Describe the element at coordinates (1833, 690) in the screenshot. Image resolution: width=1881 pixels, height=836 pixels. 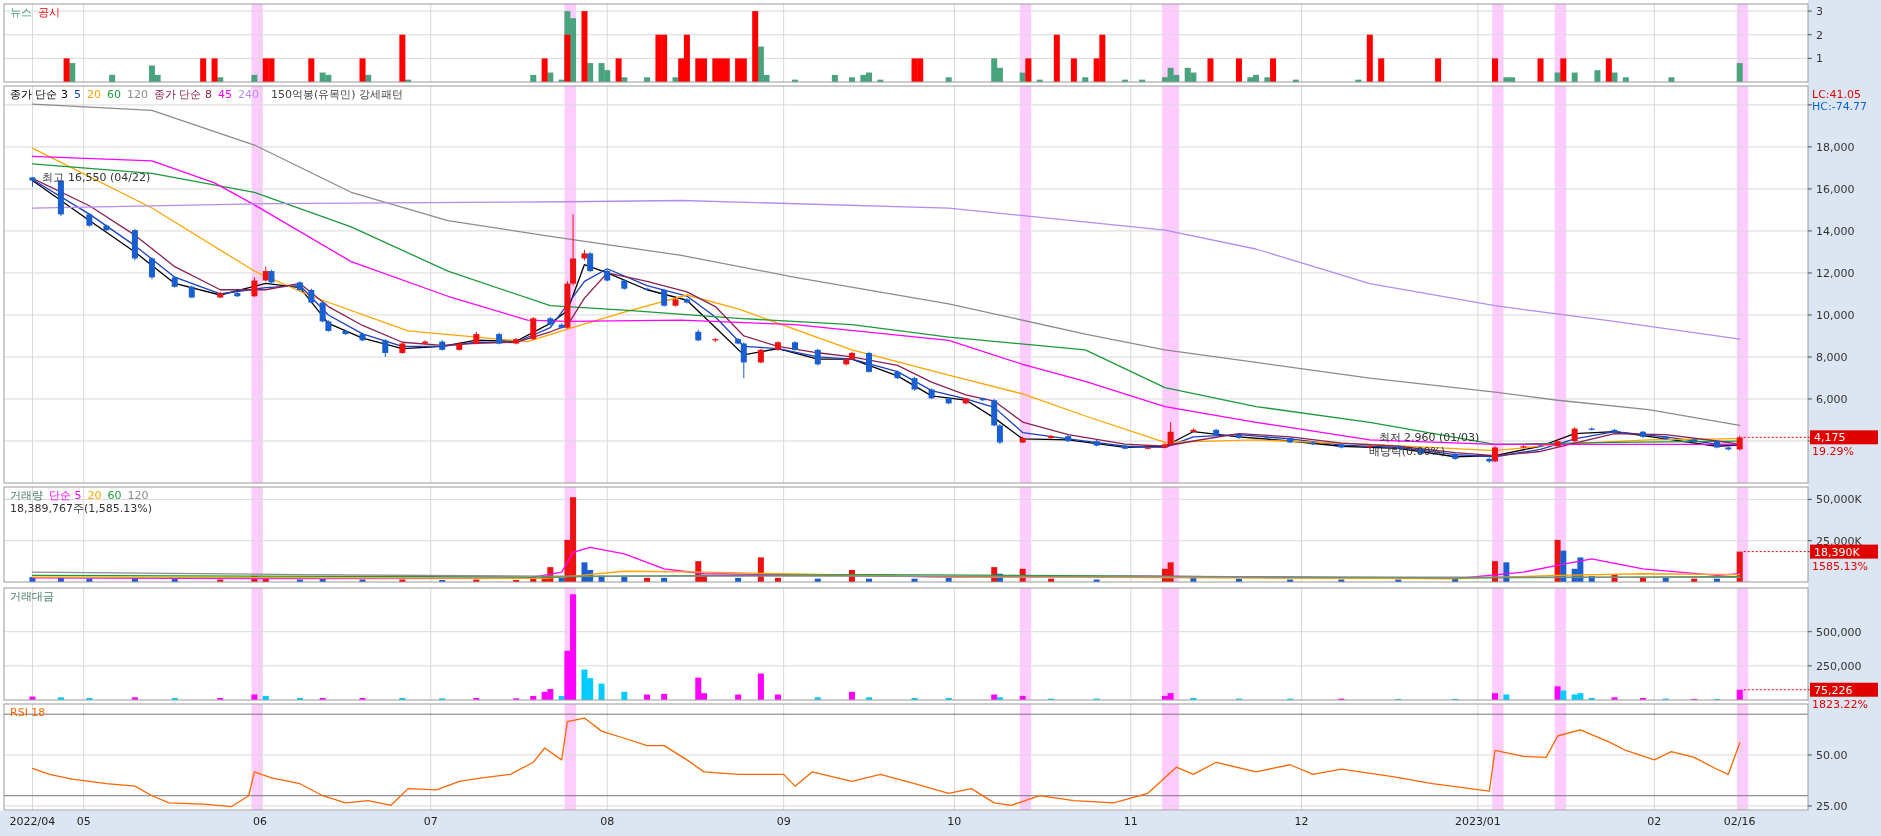
I see `annotation: 75,226` at that location.